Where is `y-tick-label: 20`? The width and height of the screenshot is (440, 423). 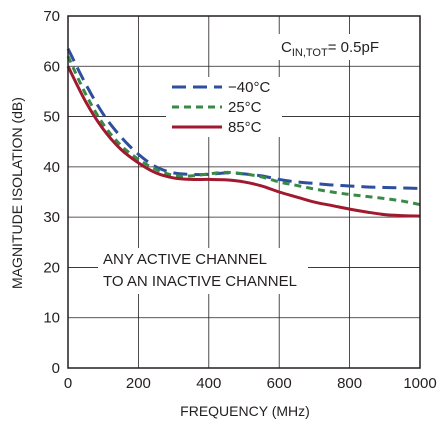
y-tick-label: 20 is located at coordinates (51, 267).